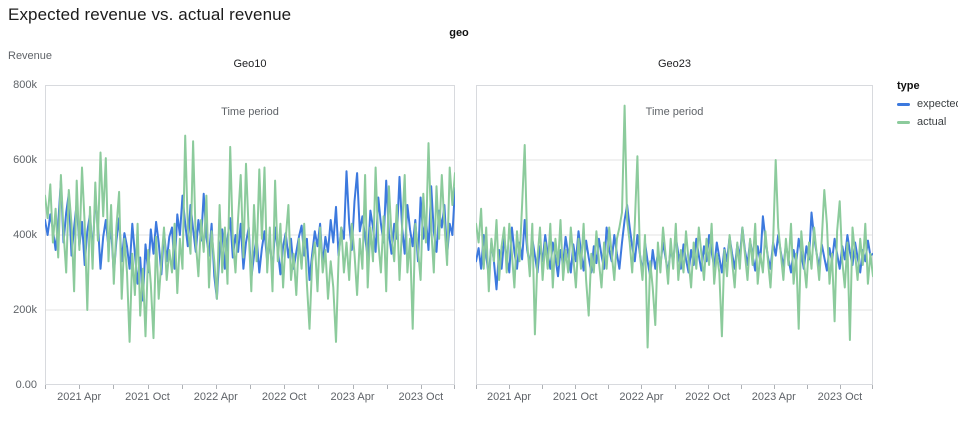  What do you see at coordinates (674, 64) in the screenshot?
I see `facet-title: Geo23` at bounding box center [674, 64].